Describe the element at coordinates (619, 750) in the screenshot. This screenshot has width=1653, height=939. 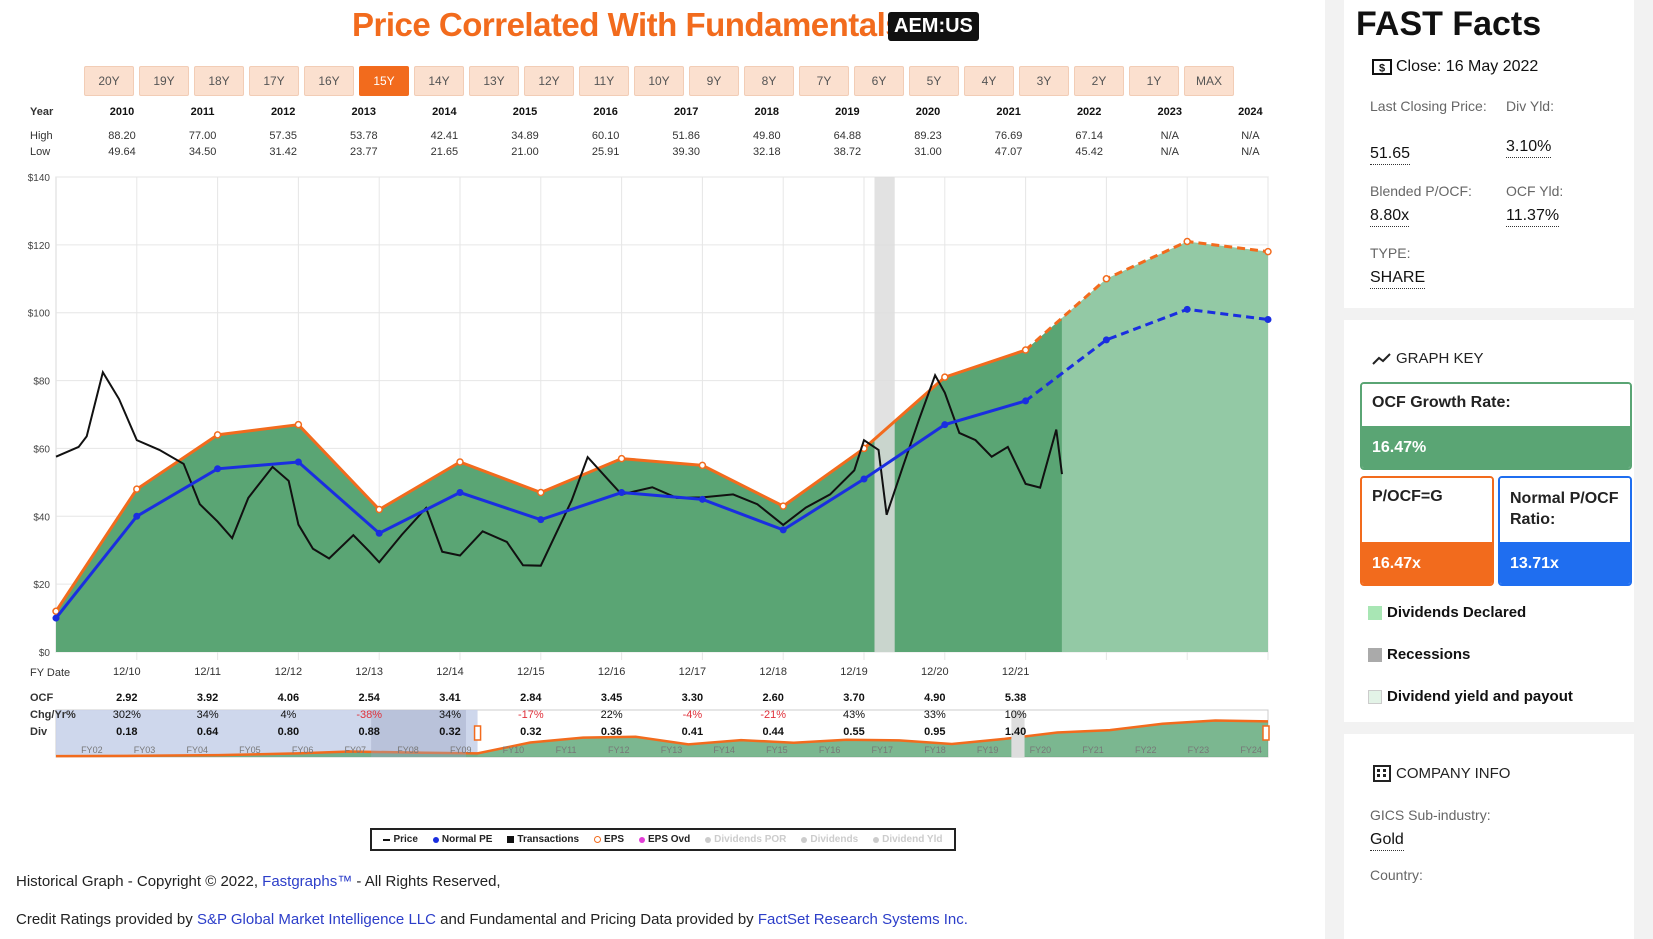
I see `navigator-label: FY12` at that location.